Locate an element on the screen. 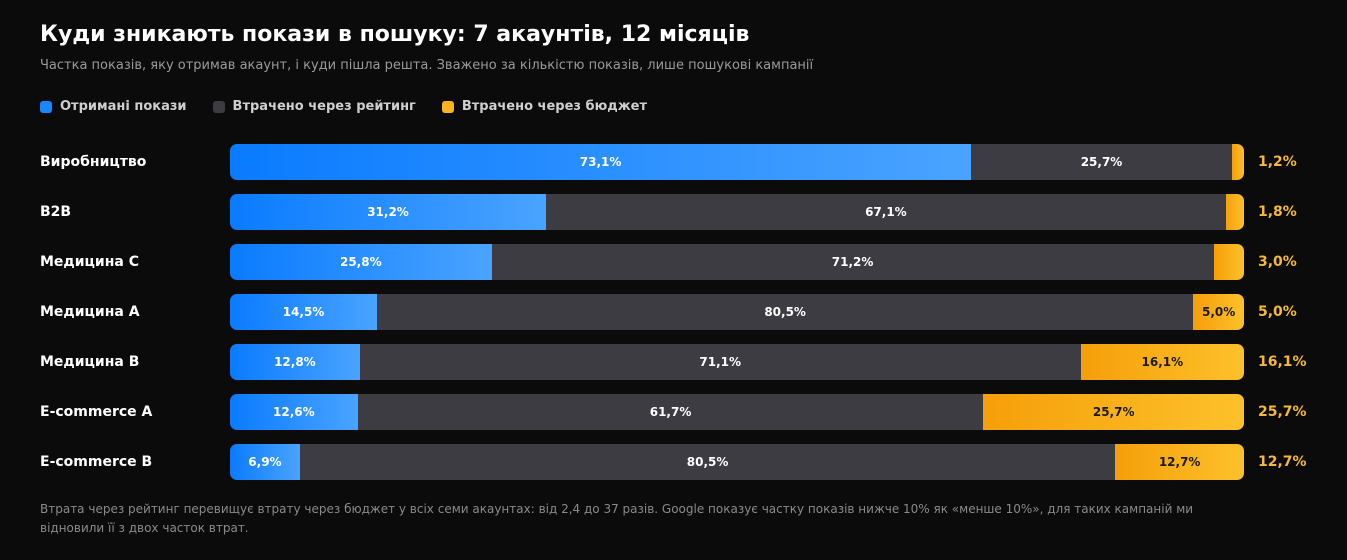  category-label: Медицина С is located at coordinates (89, 262).